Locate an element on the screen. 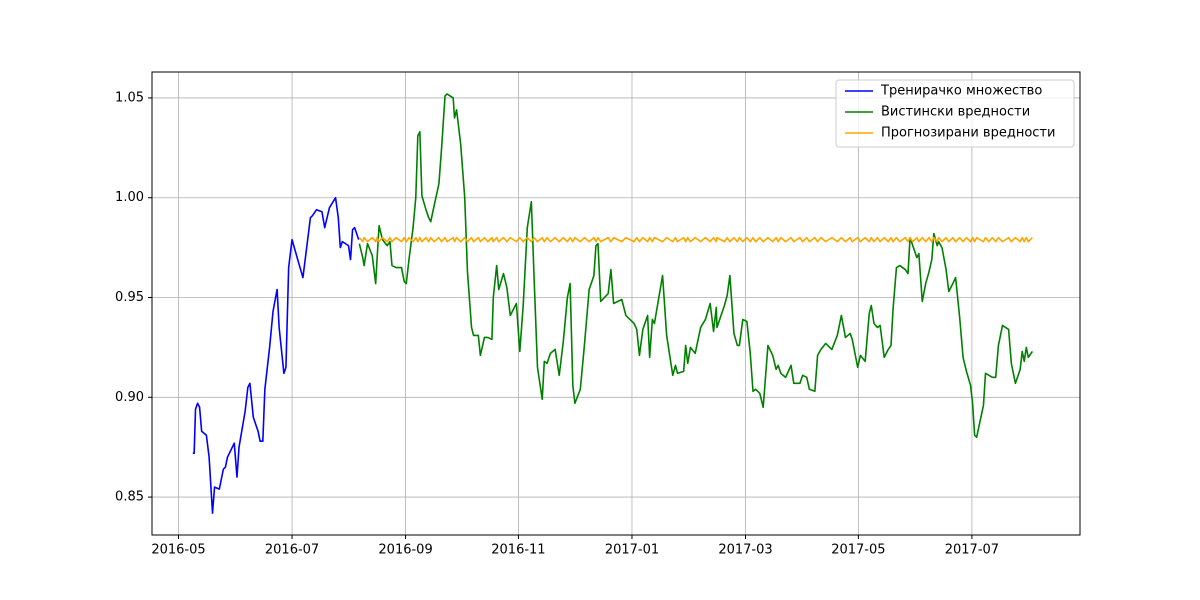 The width and height of the screenshot is (1200, 600). legend-label: Прогнозирани вредности is located at coordinates (968, 133).